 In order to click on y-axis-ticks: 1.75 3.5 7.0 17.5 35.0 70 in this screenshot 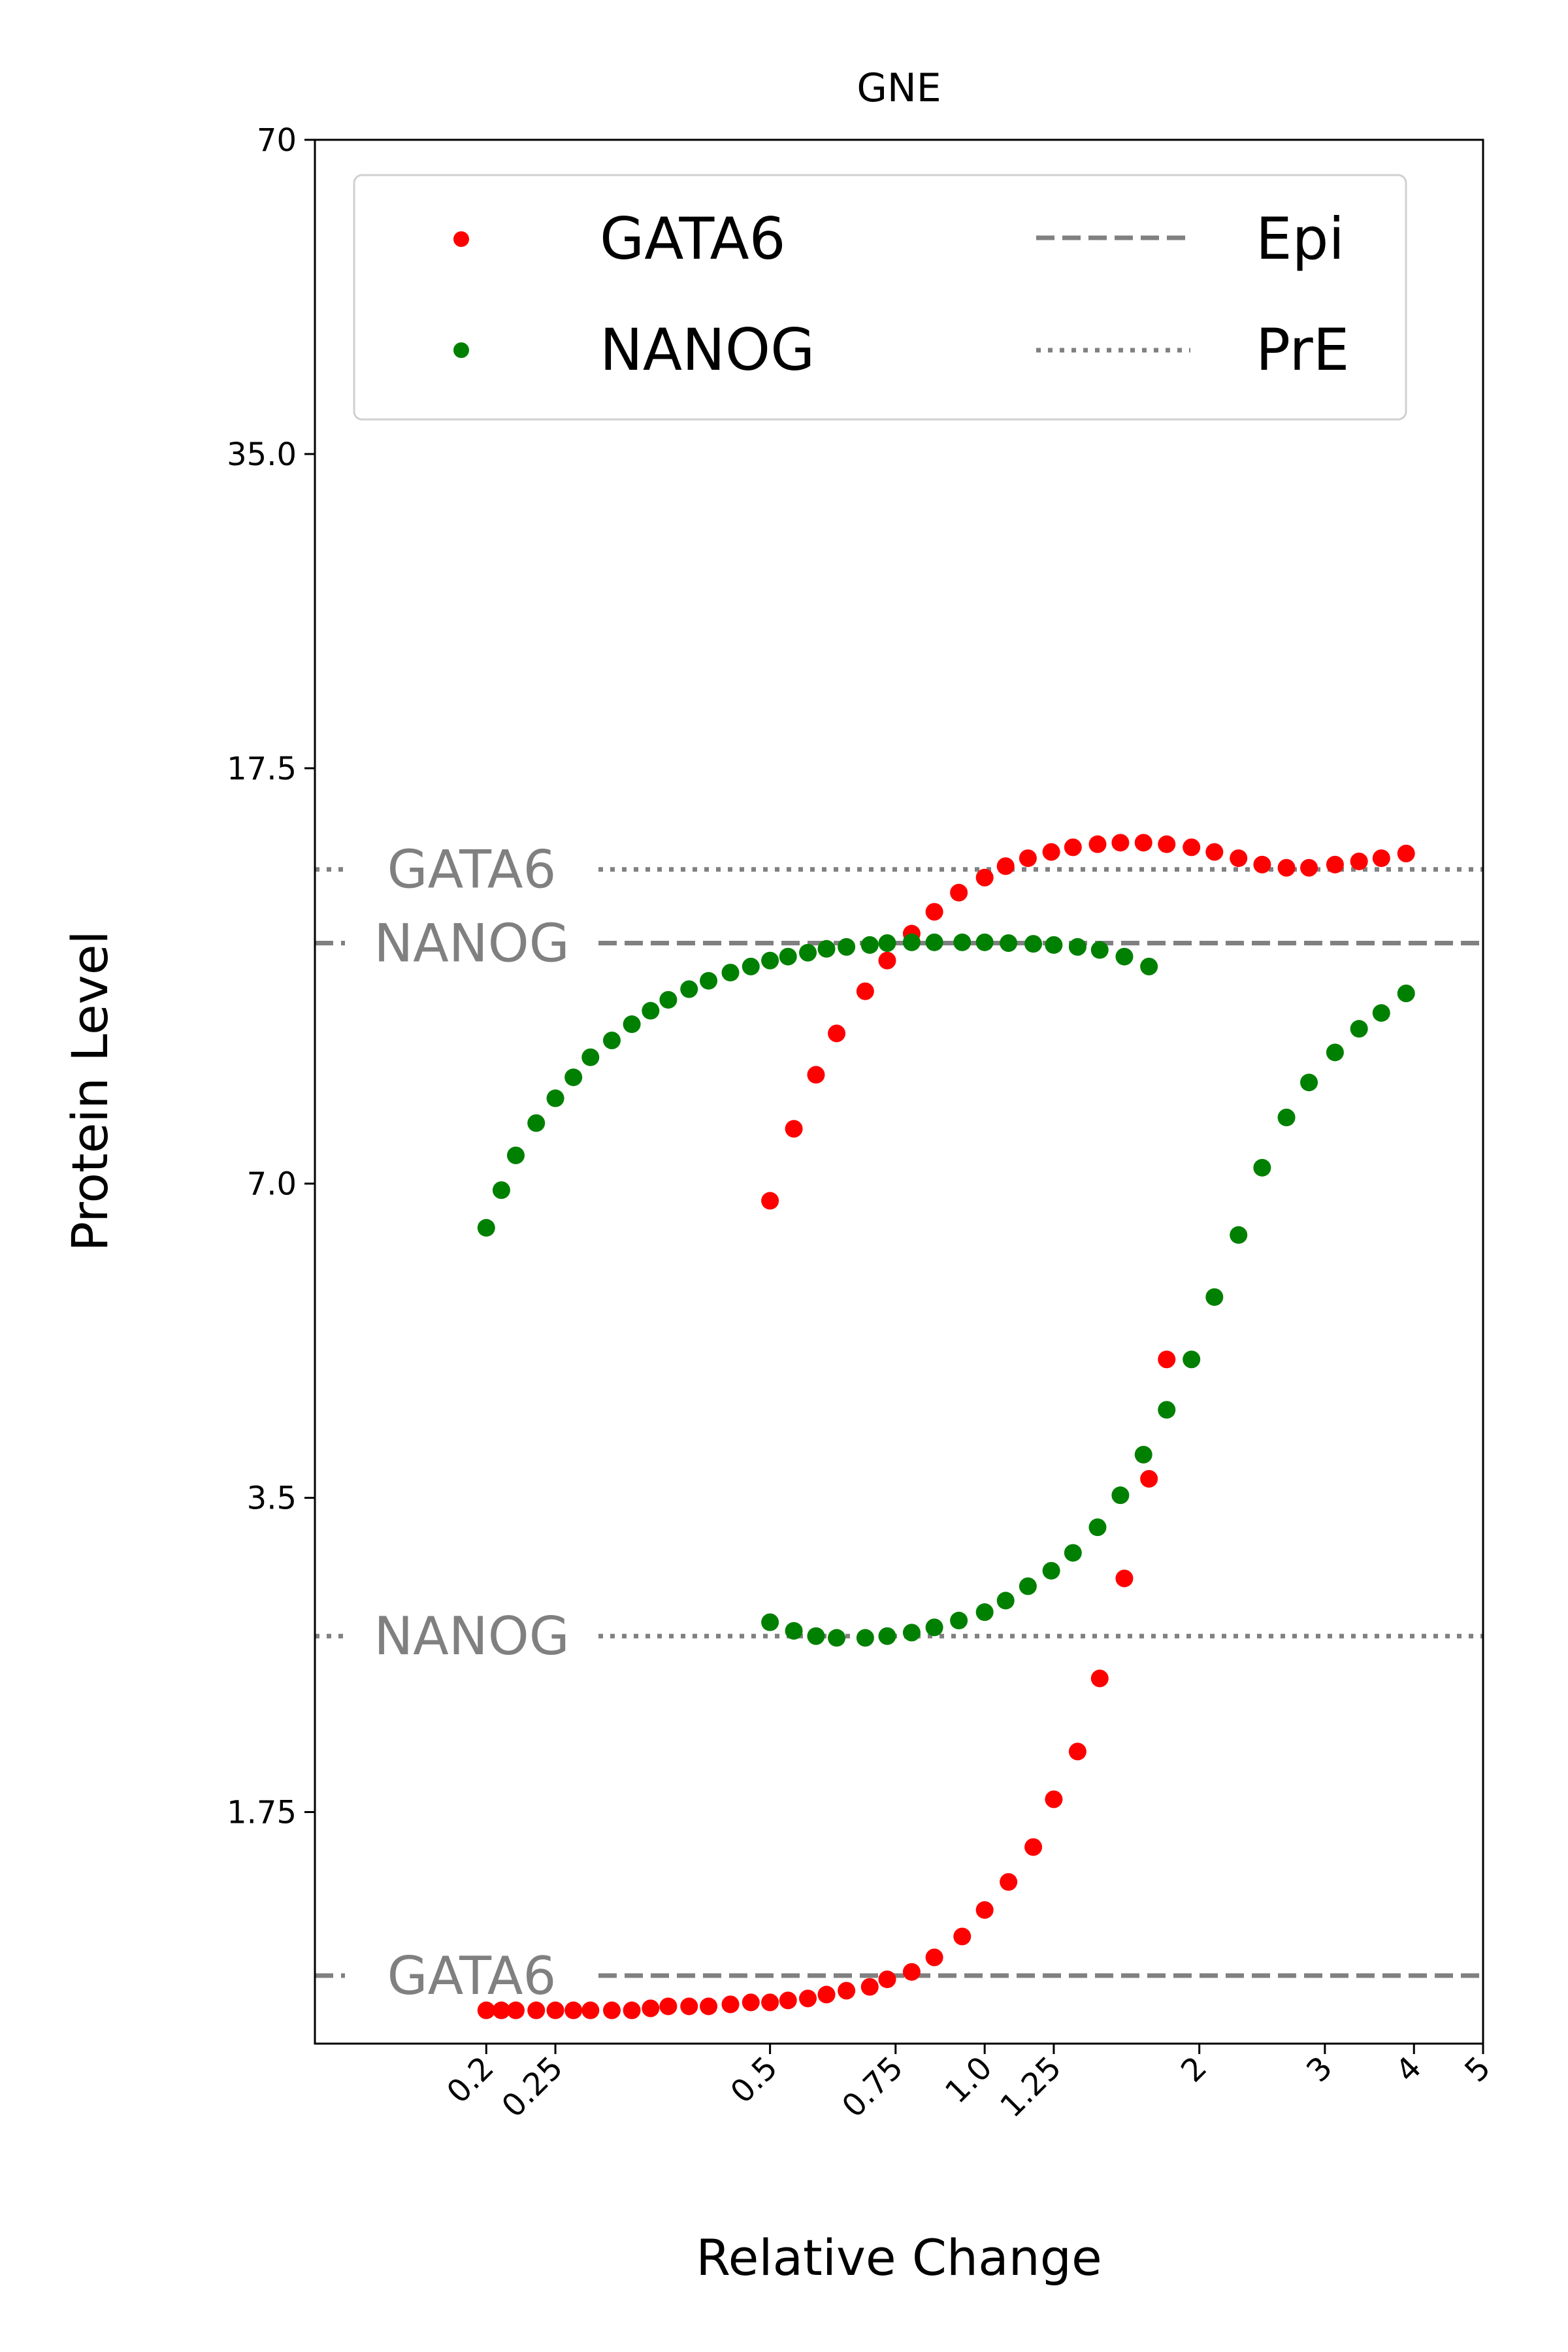, I will do `click(271, 976)`.